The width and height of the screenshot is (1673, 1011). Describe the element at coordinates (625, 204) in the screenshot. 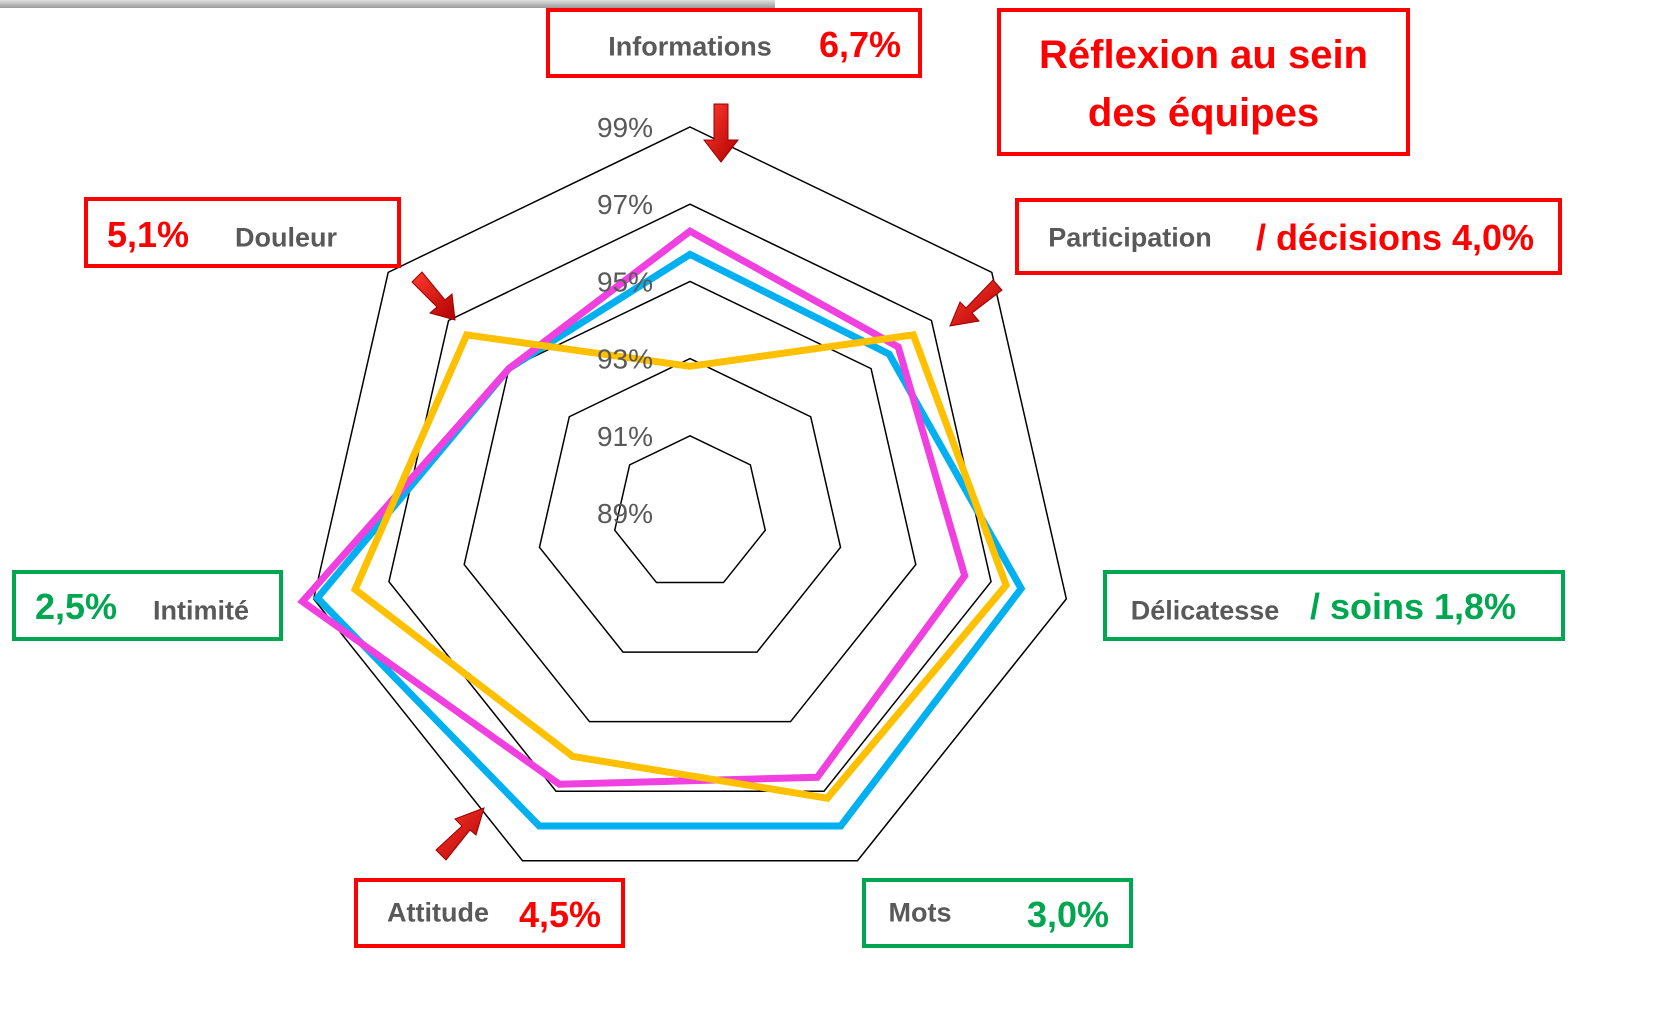

I see `y-tick-label: 97%` at that location.